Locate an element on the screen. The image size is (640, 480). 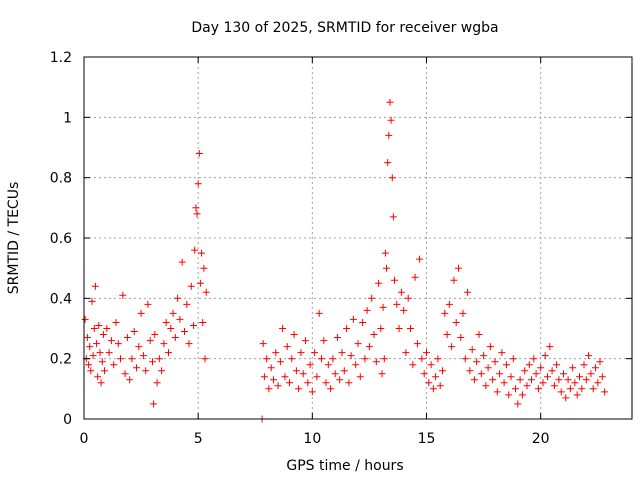
x-tick-label: 0 is located at coordinates (84, 439).